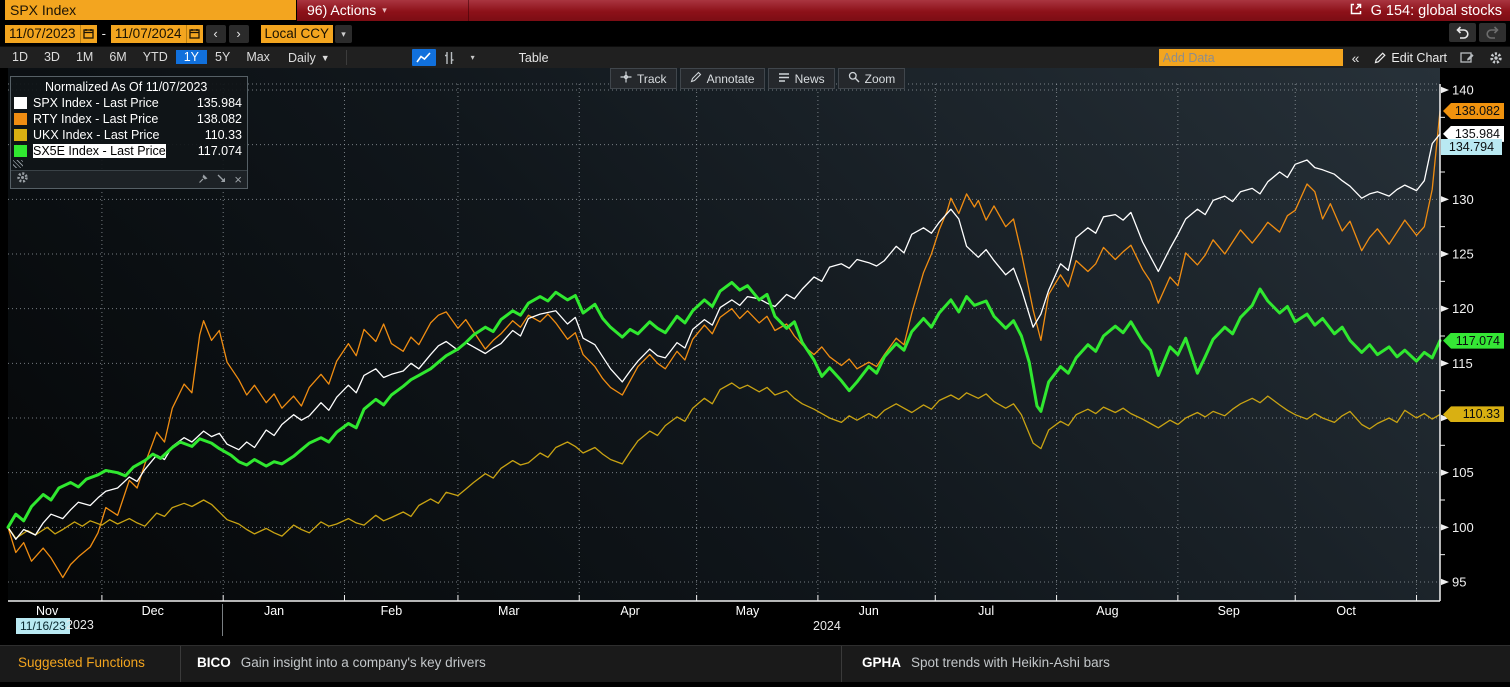  Describe the element at coordinates (1467, 57) in the screenshot. I see `chart-settings-icon` at that location.